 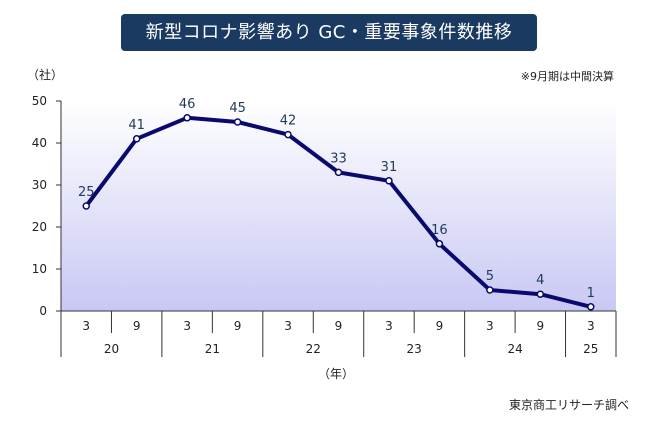 What do you see at coordinates (313, 349) in the screenshot?
I see `x-year-label: 22` at bounding box center [313, 349].